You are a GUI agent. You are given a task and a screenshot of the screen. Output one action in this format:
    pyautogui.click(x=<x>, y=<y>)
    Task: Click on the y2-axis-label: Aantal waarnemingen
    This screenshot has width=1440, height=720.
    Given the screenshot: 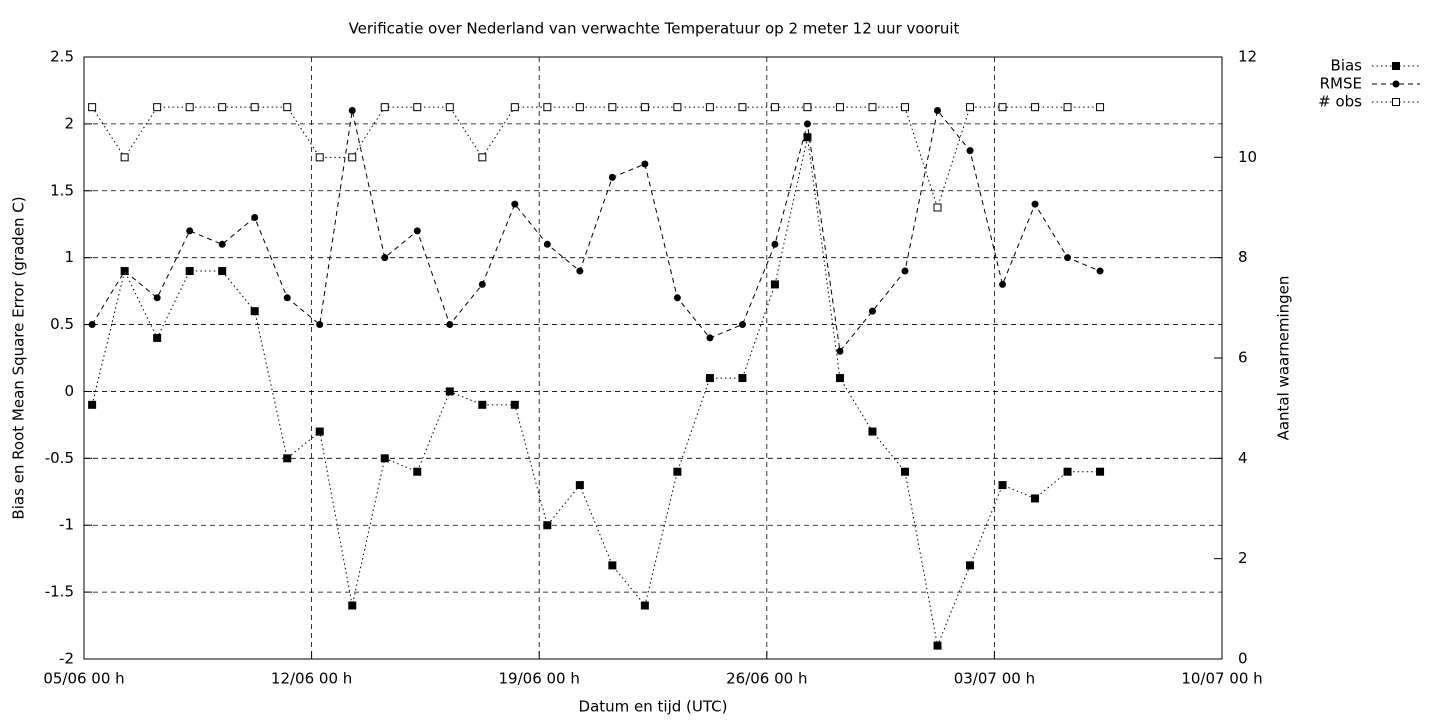 What is the action you would take?
    pyautogui.click(x=1284, y=358)
    